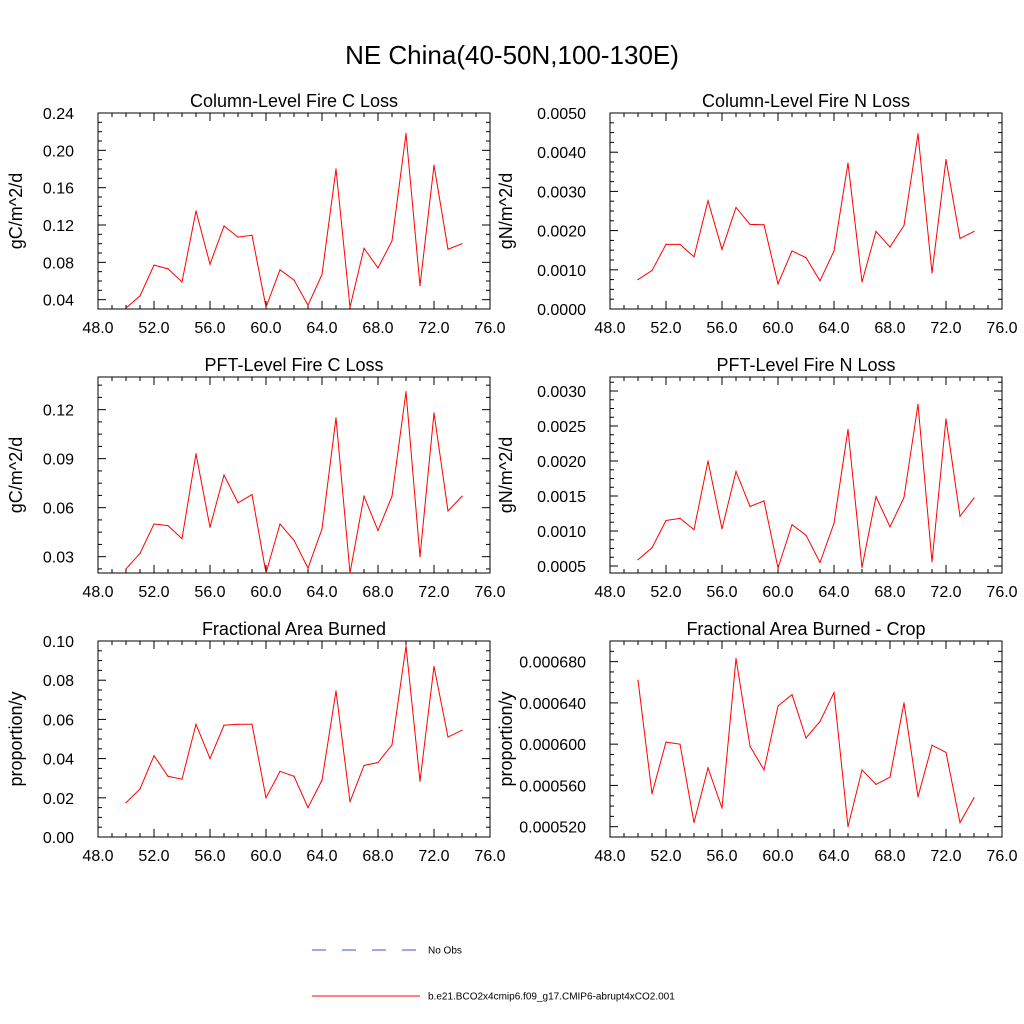 The image size is (1024, 1024). I want to click on main-title: NE China(40-50N,100-130E), so click(512, 55).